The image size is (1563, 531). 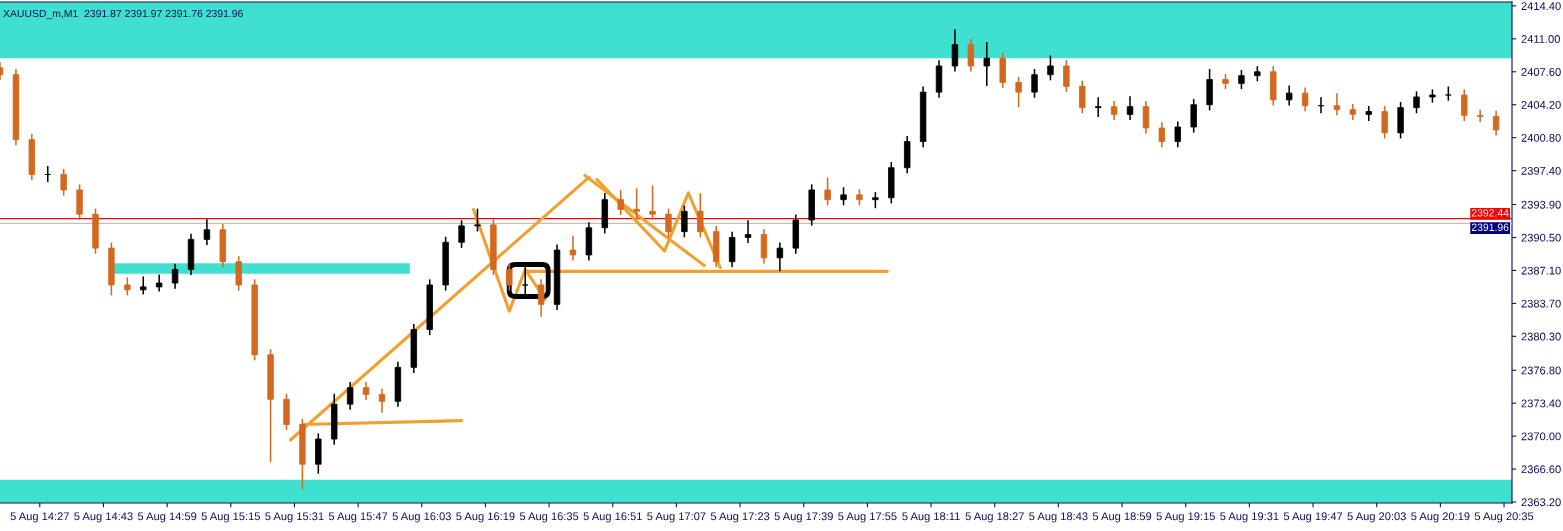 I want to click on x-tick-label: 5 Aug 18:59, so click(x=1122, y=517).